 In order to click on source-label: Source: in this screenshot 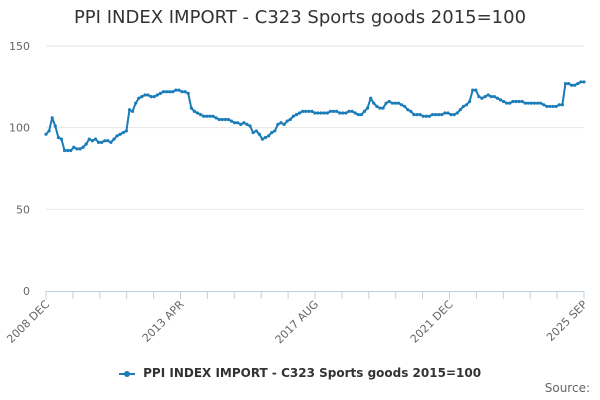, I will do `click(567, 388)`.